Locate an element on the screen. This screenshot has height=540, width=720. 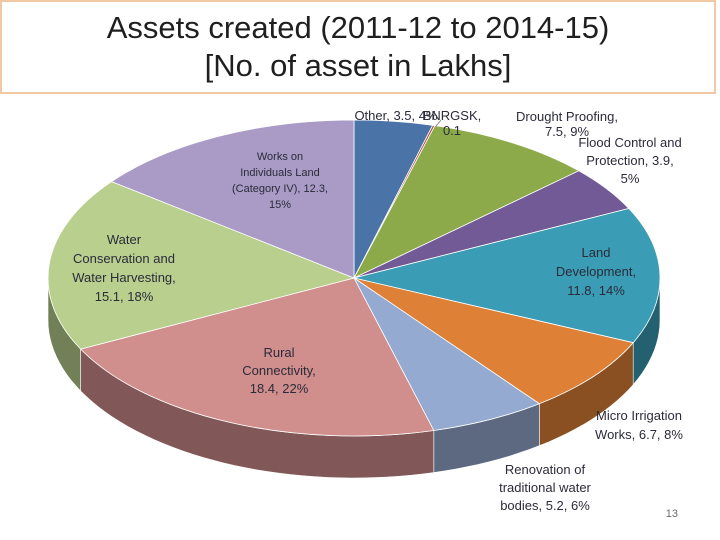
data-label-line: Connectivity, is located at coordinates (278, 370).